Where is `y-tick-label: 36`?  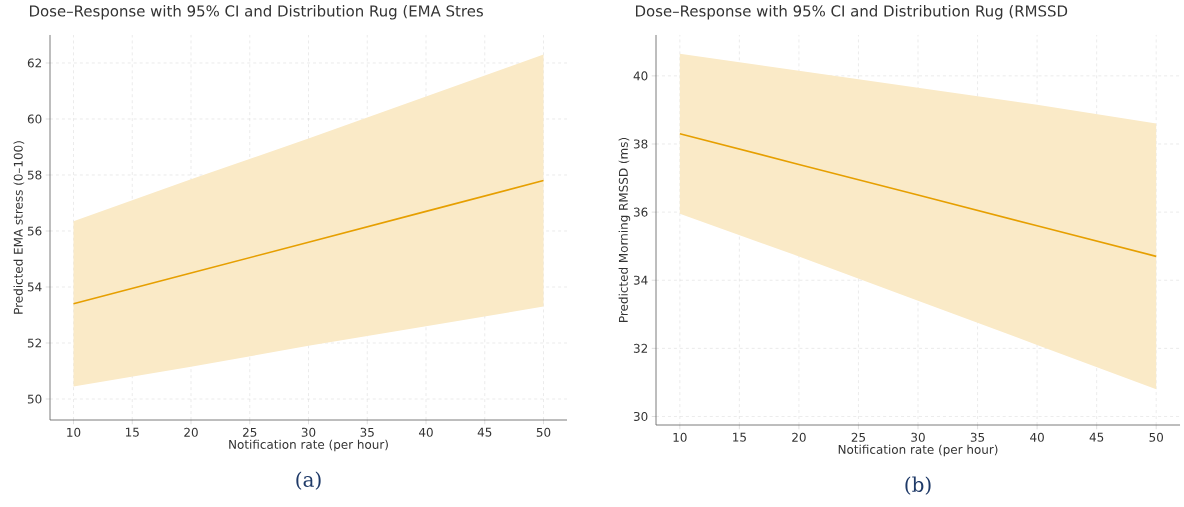 y-tick-label: 36 is located at coordinates (640, 212).